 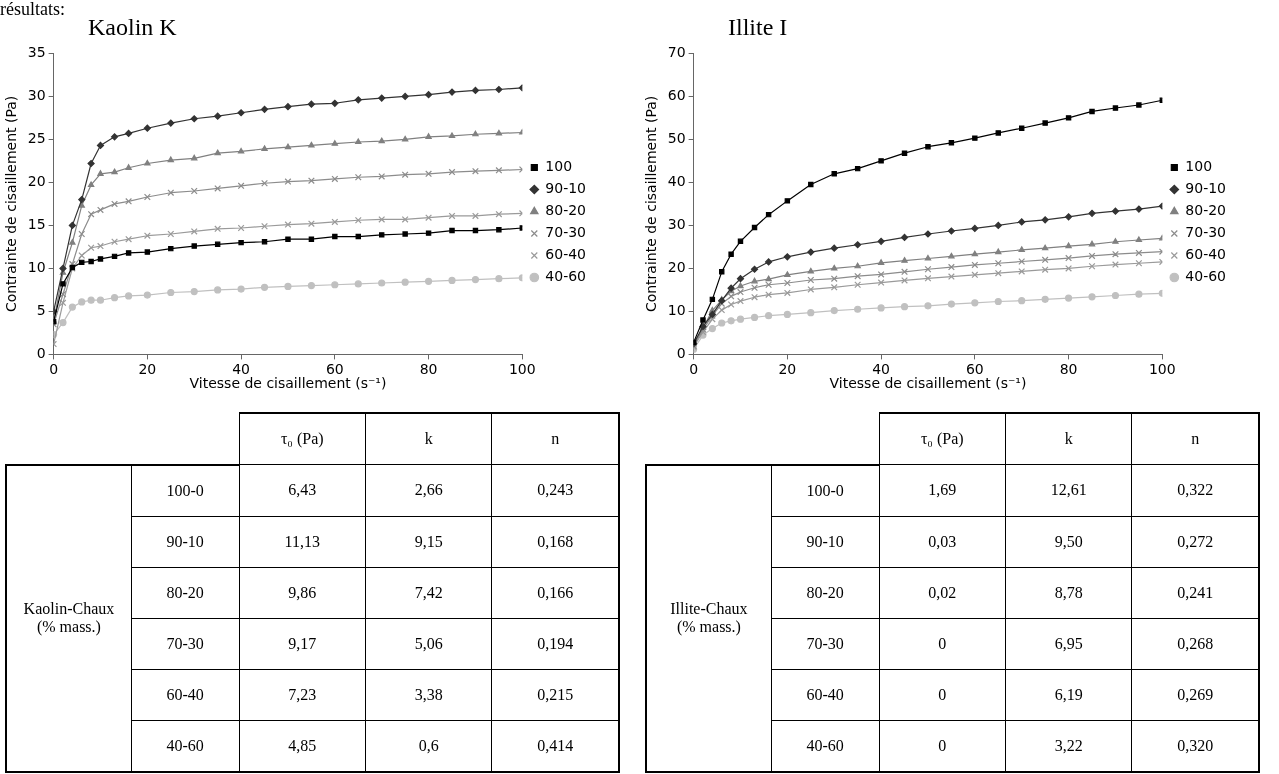 What do you see at coordinates (555, 592) in the screenshot?
I see `text: 0,166` at bounding box center [555, 592].